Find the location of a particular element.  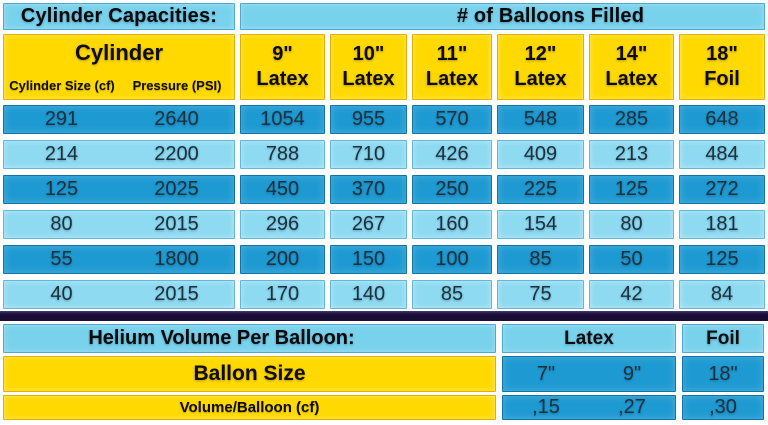

helium-volume-title-cell: Helium Volume Per Balloon: is located at coordinates (249, 338).